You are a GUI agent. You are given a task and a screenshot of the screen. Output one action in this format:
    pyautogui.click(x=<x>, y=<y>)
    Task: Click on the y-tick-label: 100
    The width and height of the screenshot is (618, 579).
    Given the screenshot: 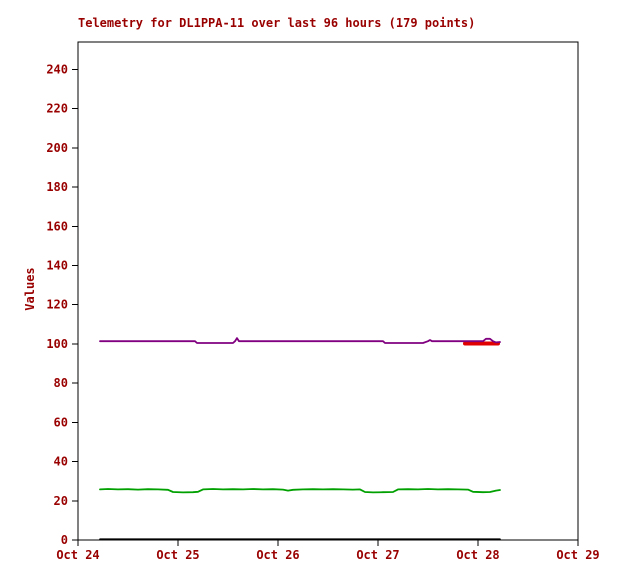 What is the action you would take?
    pyautogui.click(x=57, y=344)
    